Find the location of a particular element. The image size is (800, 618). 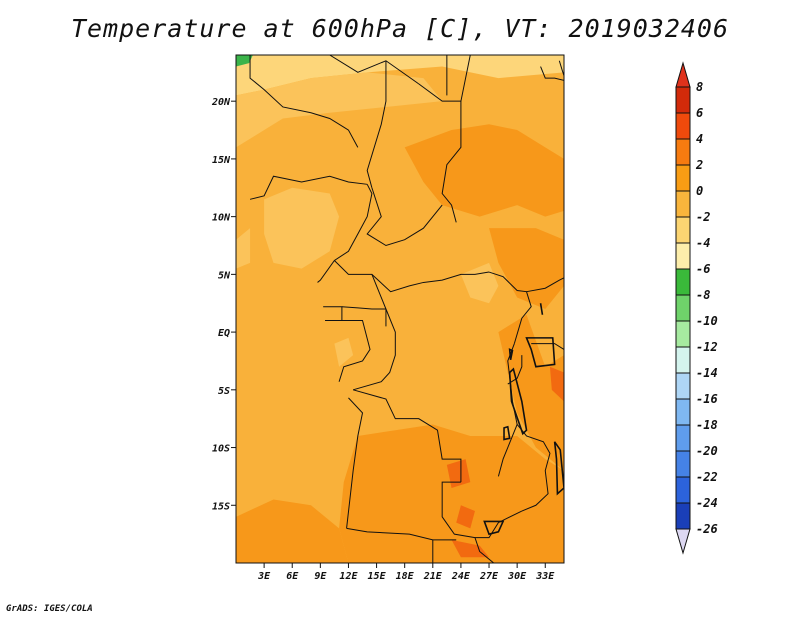

lon-tick-label: 3E is located at coordinates (264, 576).